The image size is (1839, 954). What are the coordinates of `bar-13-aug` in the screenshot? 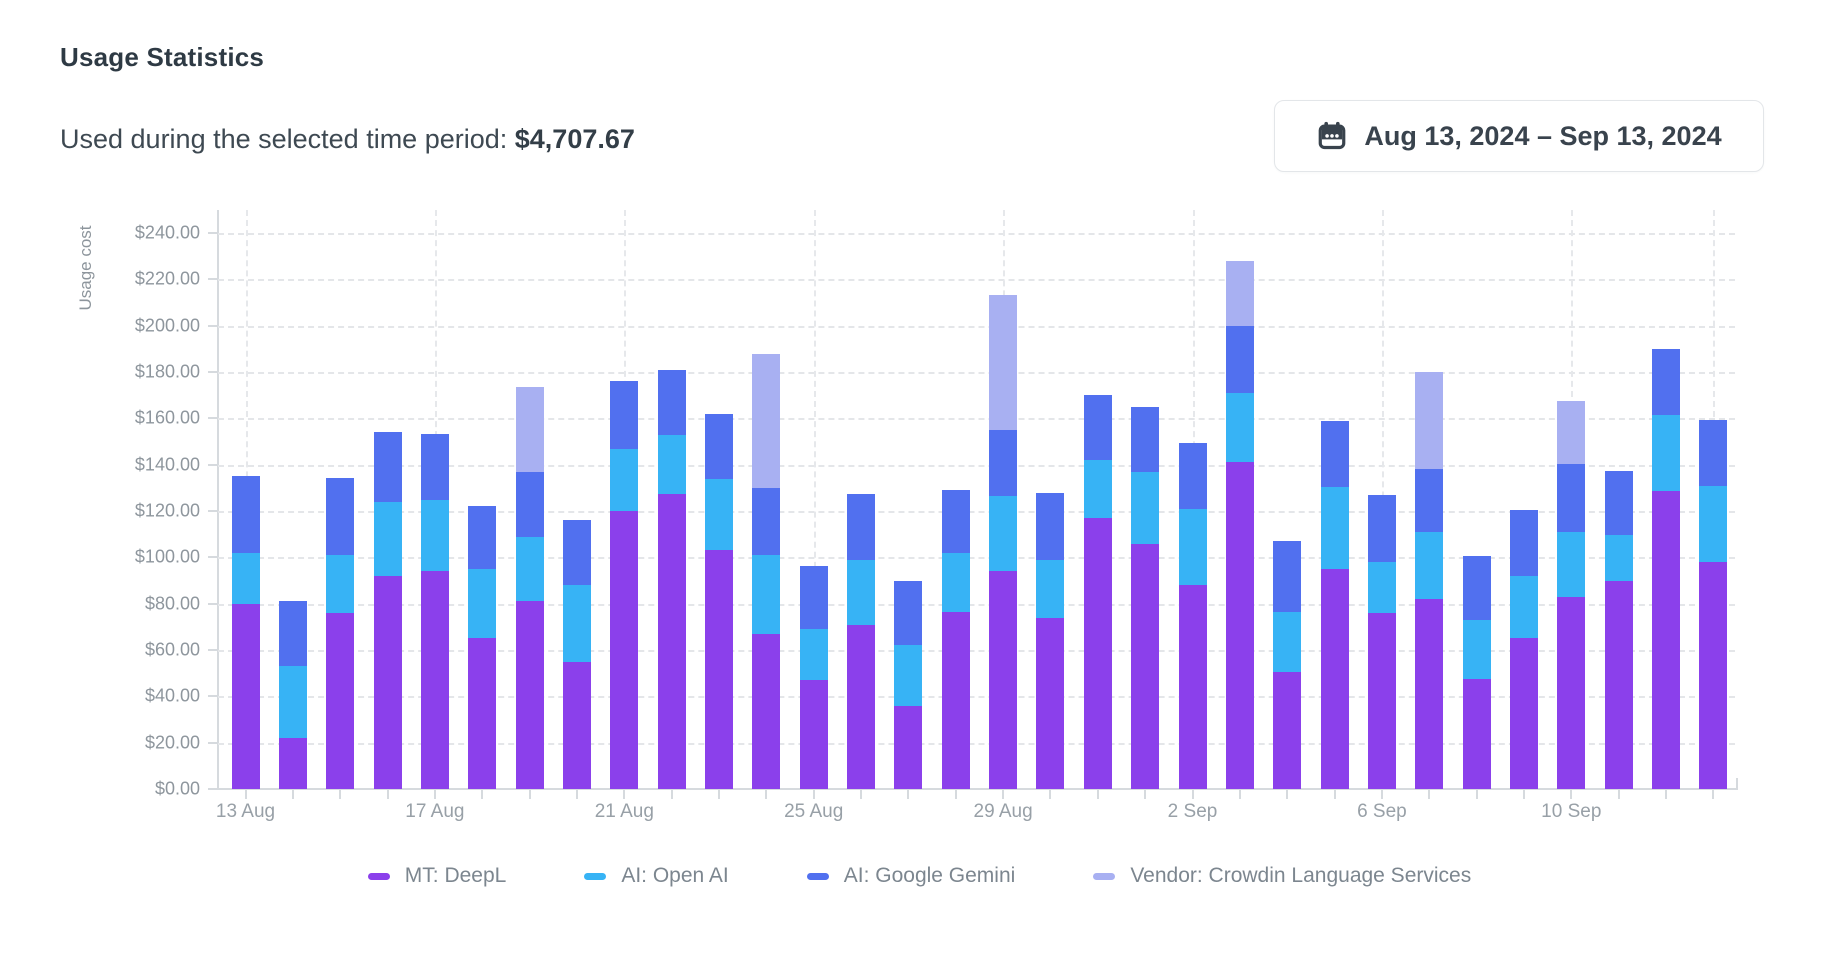 It's located at (245, 632).